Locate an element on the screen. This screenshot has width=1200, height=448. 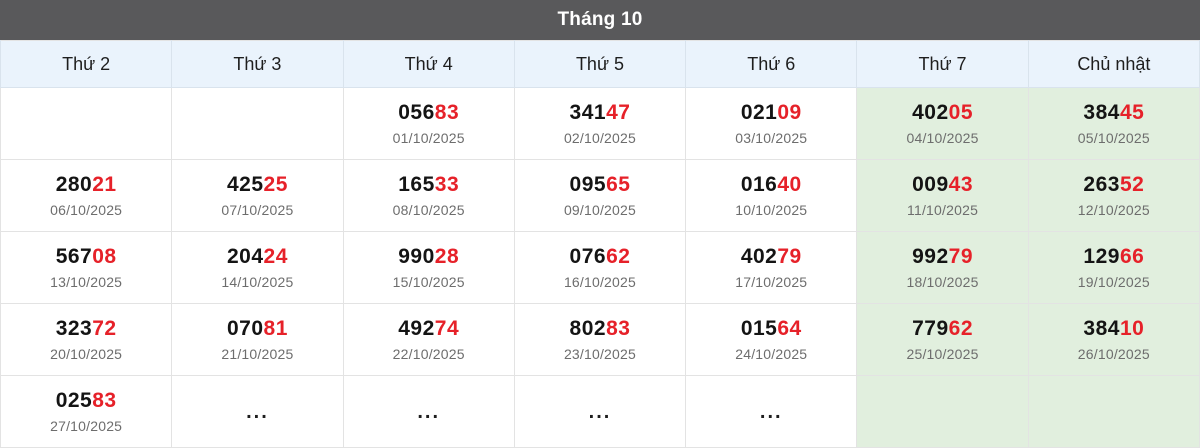
result-date: 06/10/2025 is located at coordinates (86, 209).